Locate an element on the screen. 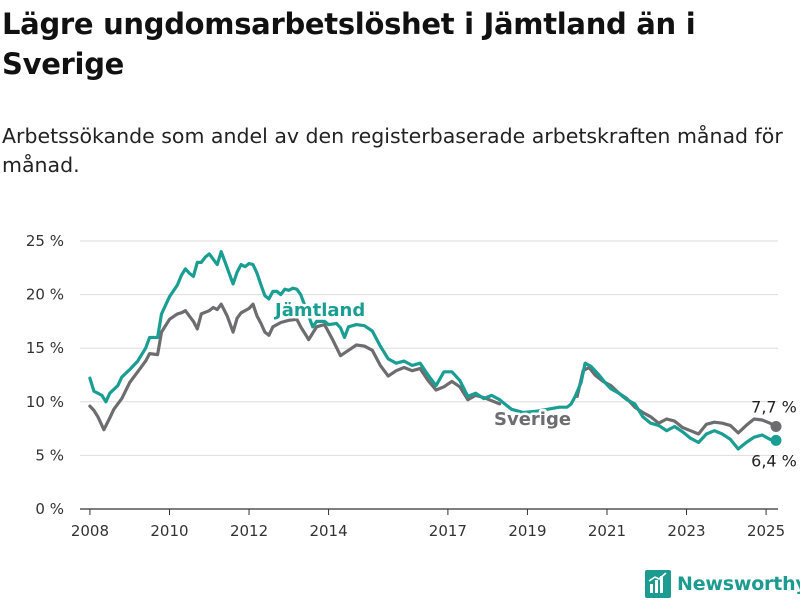 The height and width of the screenshot is (600, 800). x-tick-label: 2023 is located at coordinates (686, 531).